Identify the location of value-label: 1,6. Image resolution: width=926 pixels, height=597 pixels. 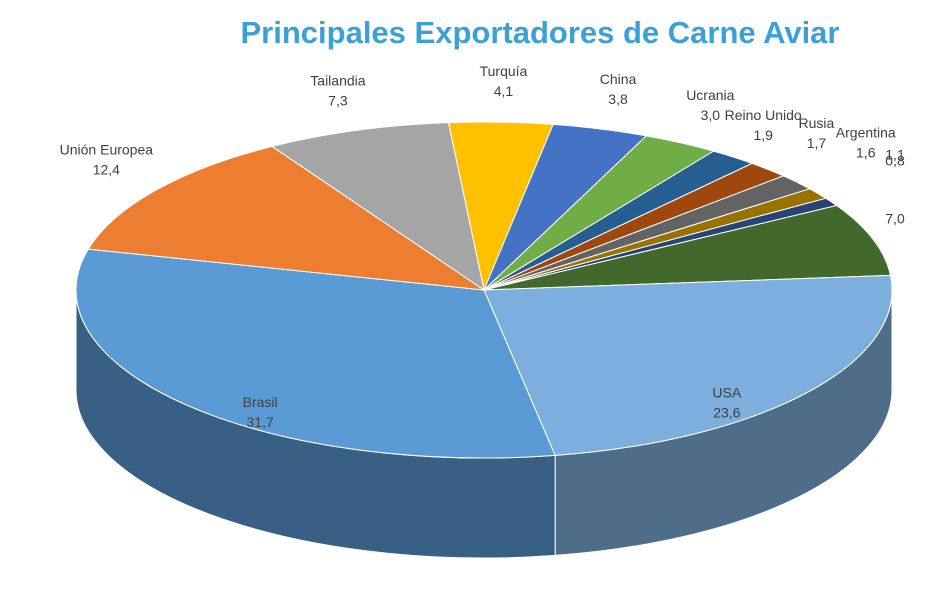
(866, 152).